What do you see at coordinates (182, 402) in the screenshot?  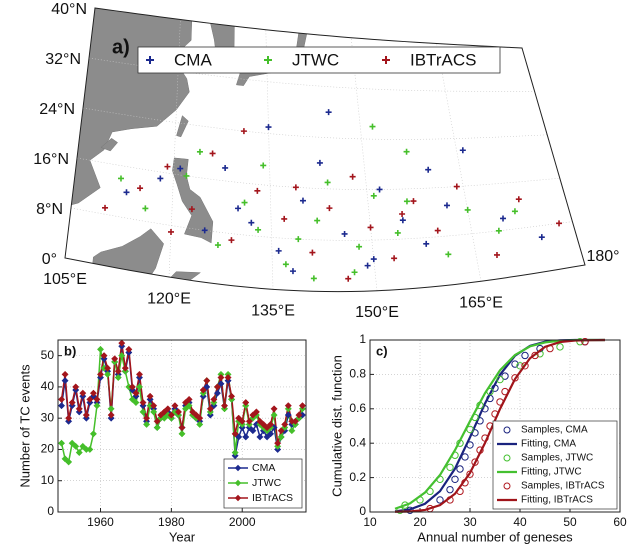 I see `series-group` at bounding box center [182, 402].